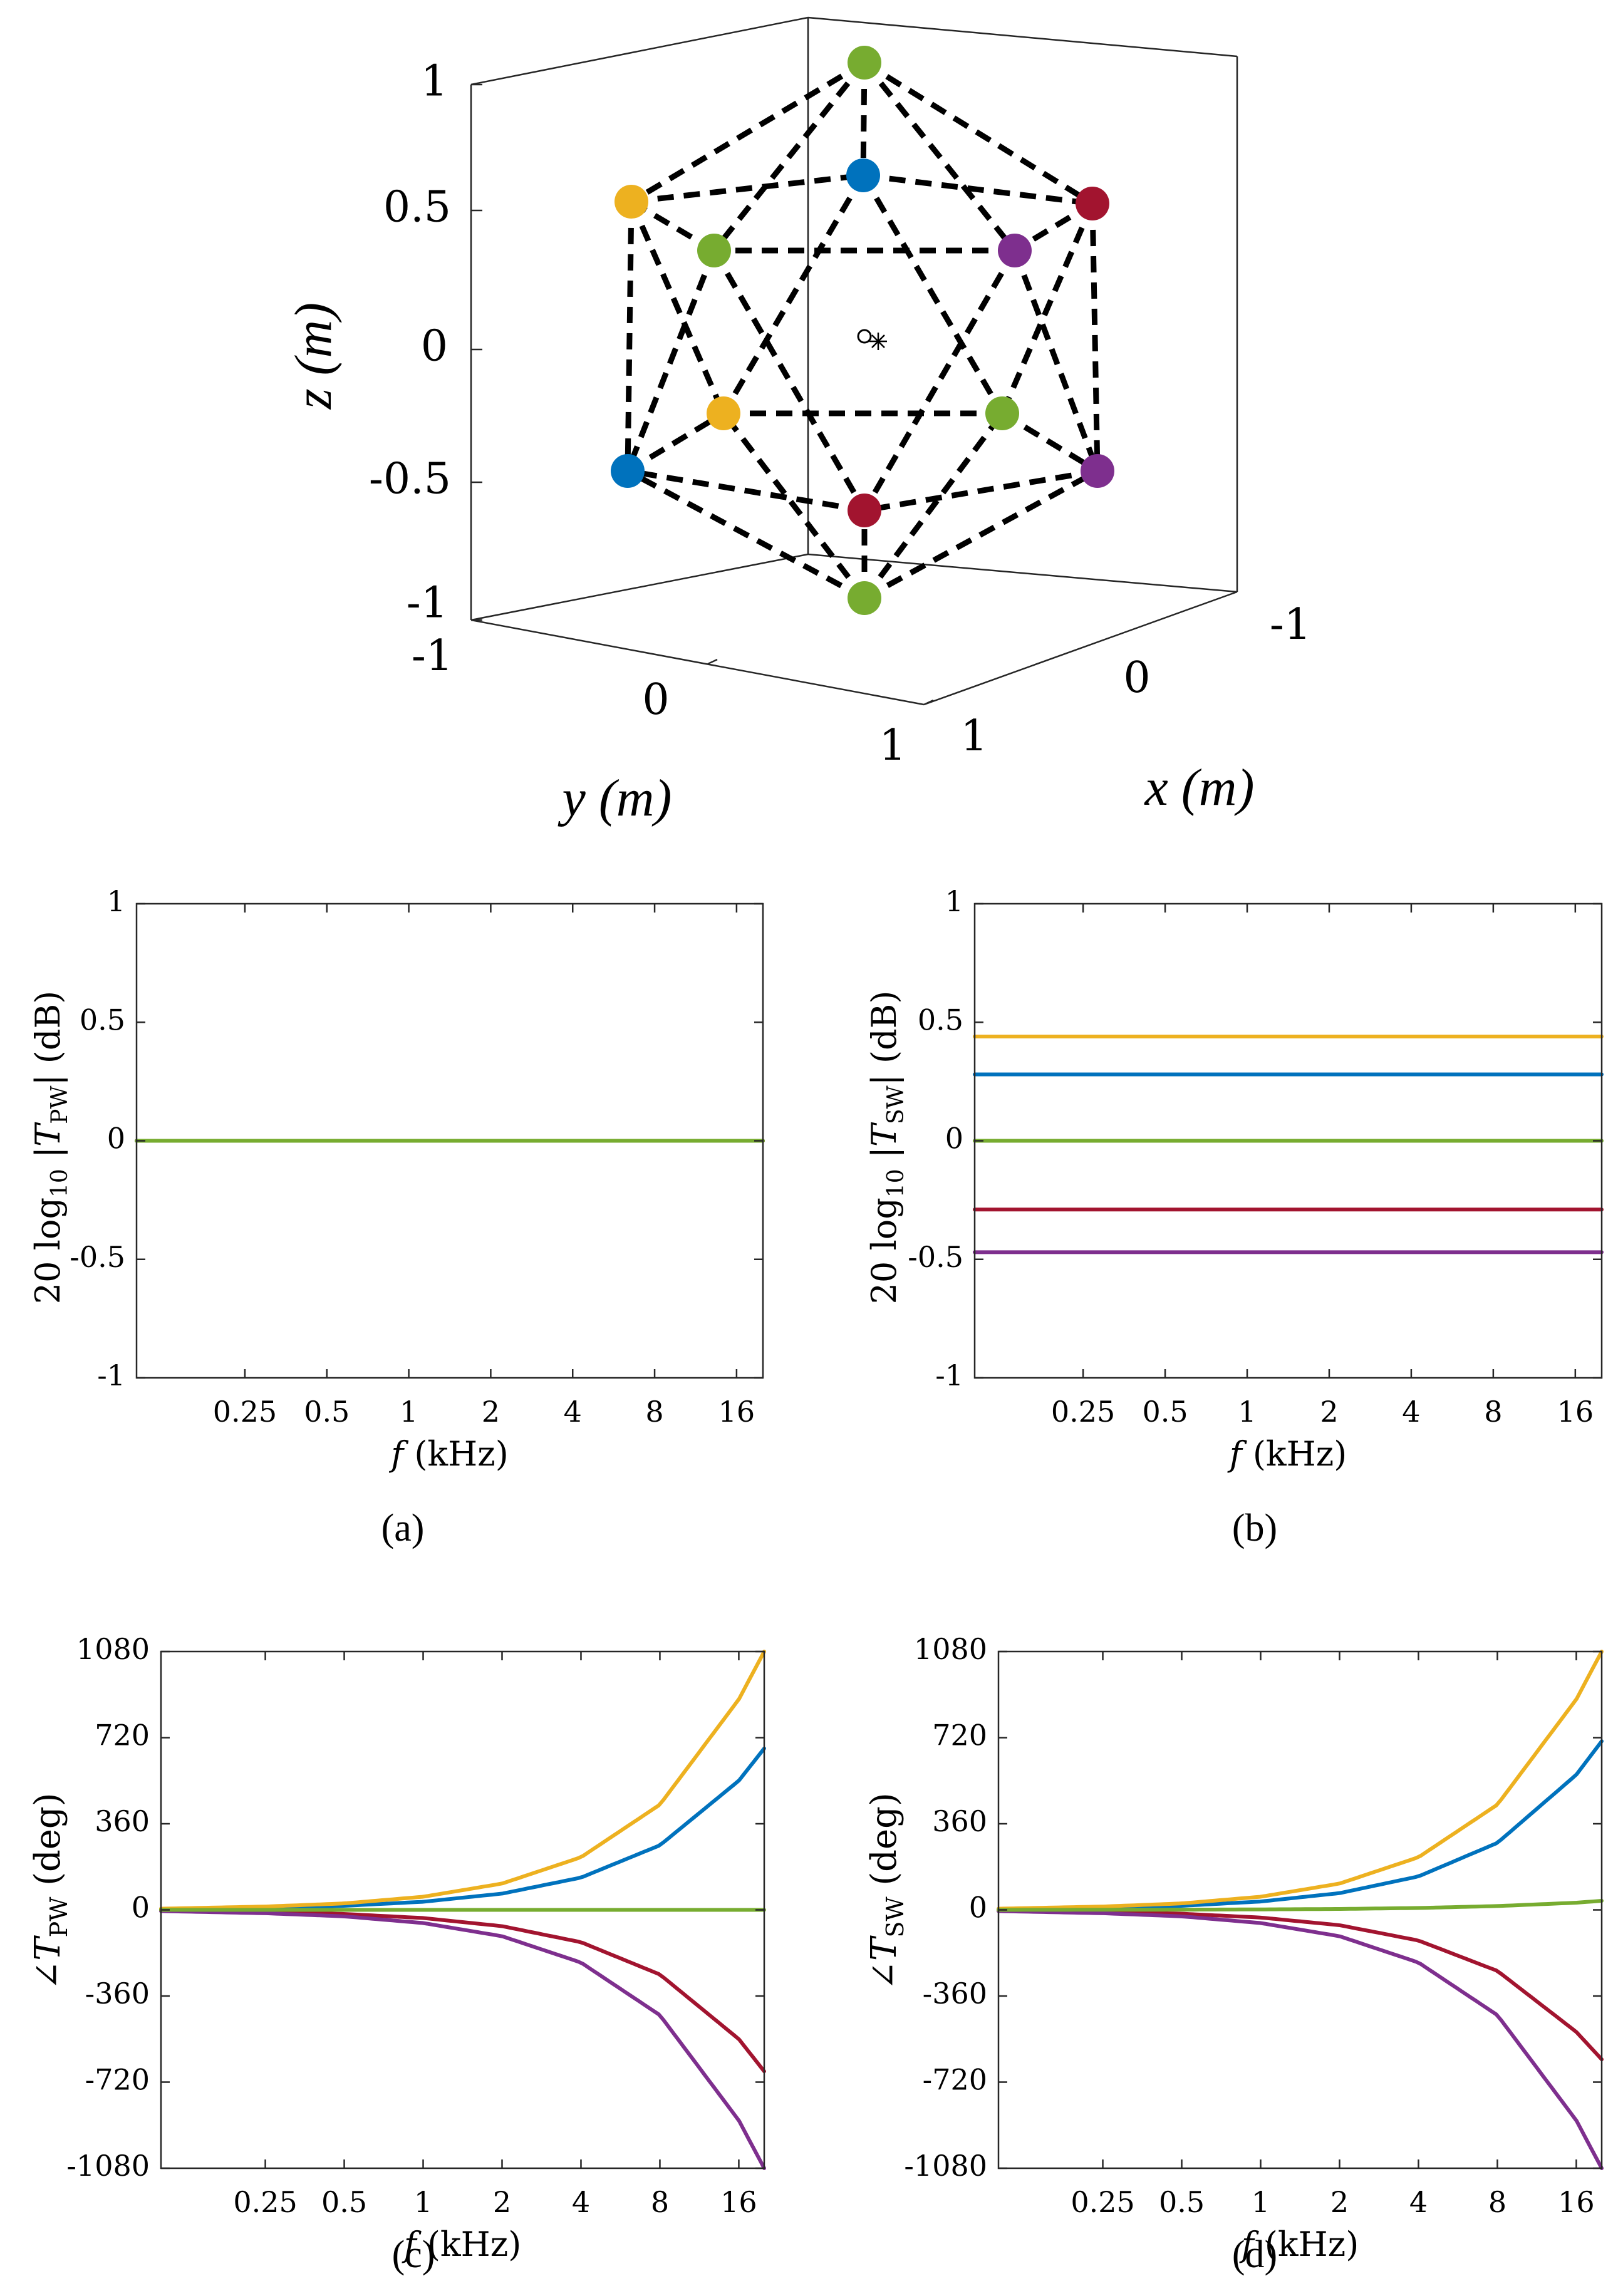 The width and height of the screenshot is (1623, 2296). Describe the element at coordinates (1300, 1905) in the screenshot. I see `series-line-green` at that location.